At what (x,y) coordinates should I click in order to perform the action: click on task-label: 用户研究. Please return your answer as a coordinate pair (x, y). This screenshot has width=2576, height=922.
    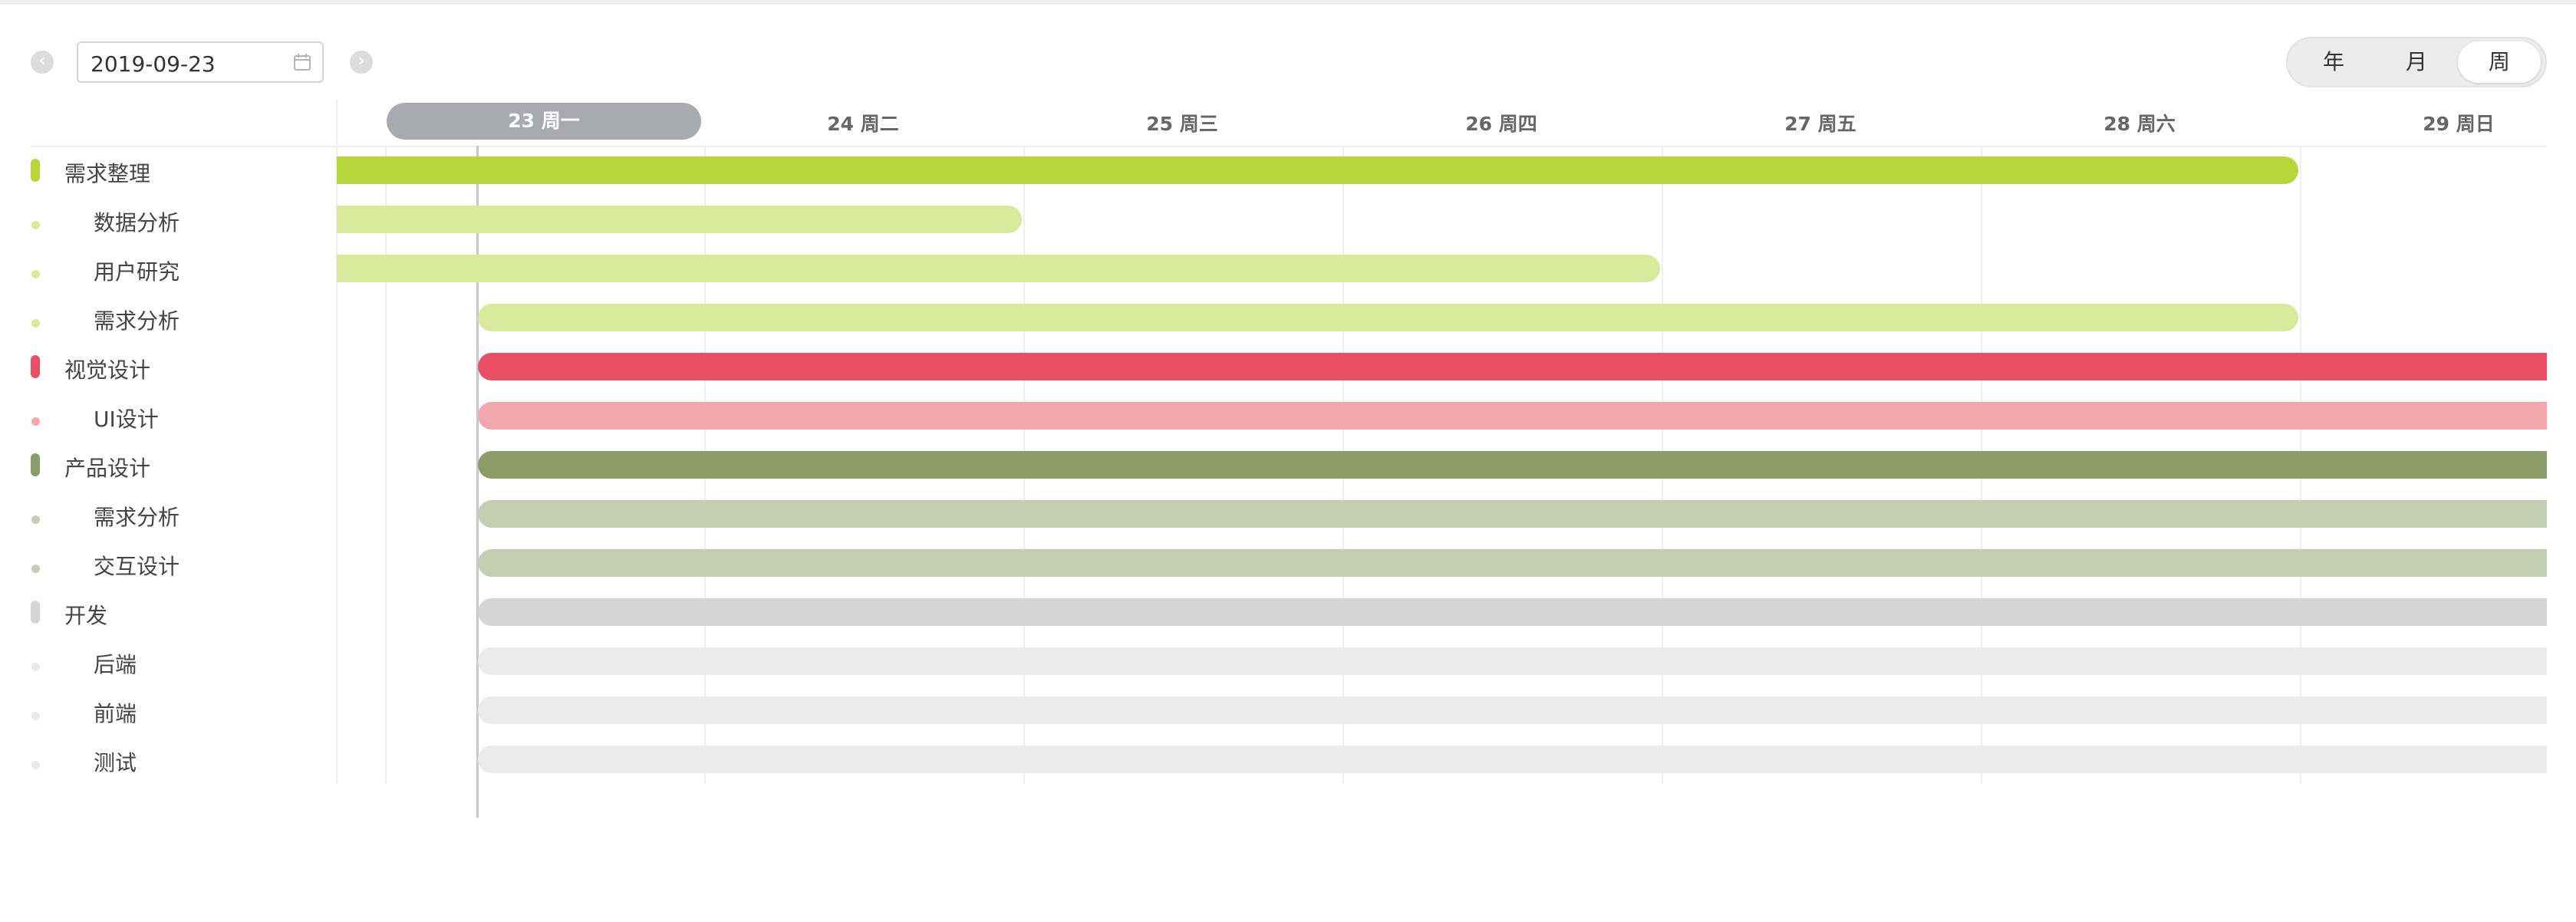
    Looking at the image, I should click on (137, 272).